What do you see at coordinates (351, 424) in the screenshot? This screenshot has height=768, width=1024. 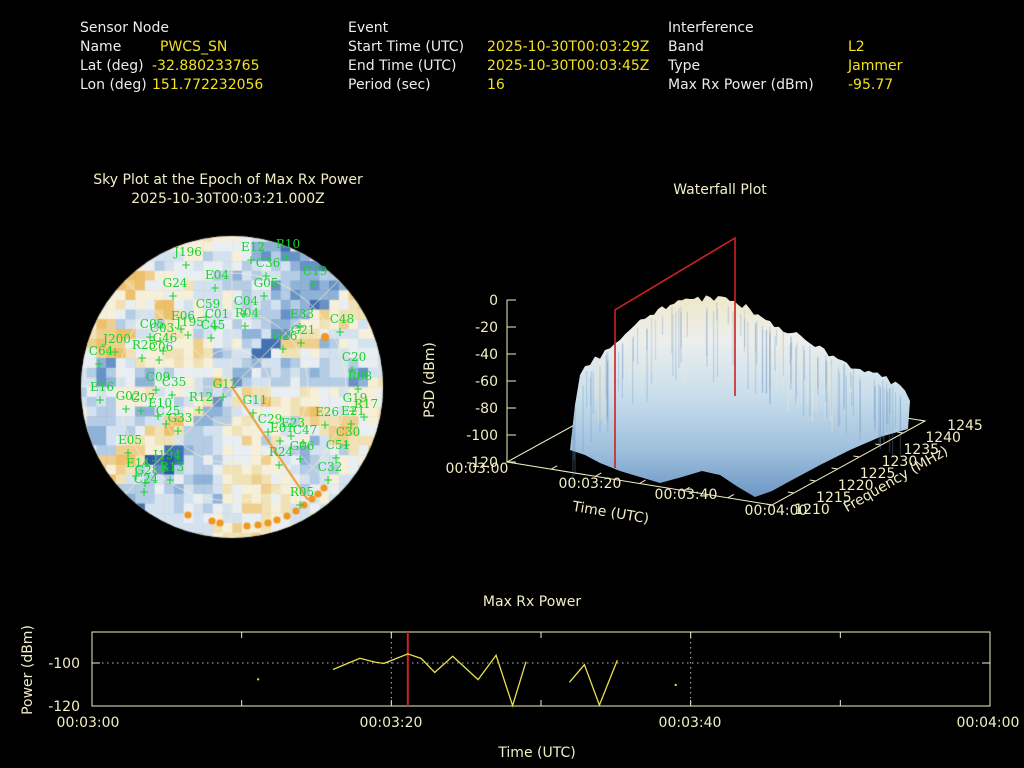 I see `satellite-marker-E21: +` at bounding box center [351, 424].